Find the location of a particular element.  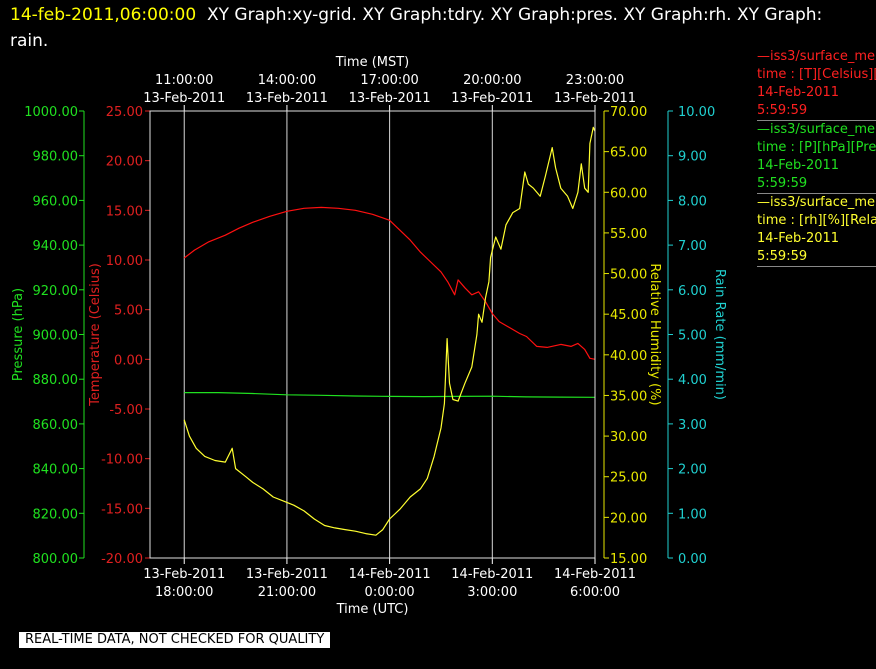

axis-tick-label: 940.00 is located at coordinates (56, 246).